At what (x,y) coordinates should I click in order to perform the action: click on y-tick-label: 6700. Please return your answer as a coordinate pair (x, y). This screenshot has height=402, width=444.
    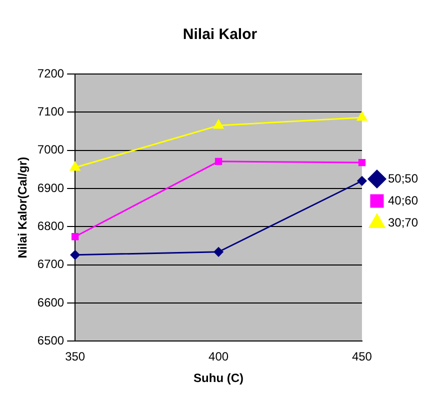
    Looking at the image, I should click on (50, 264).